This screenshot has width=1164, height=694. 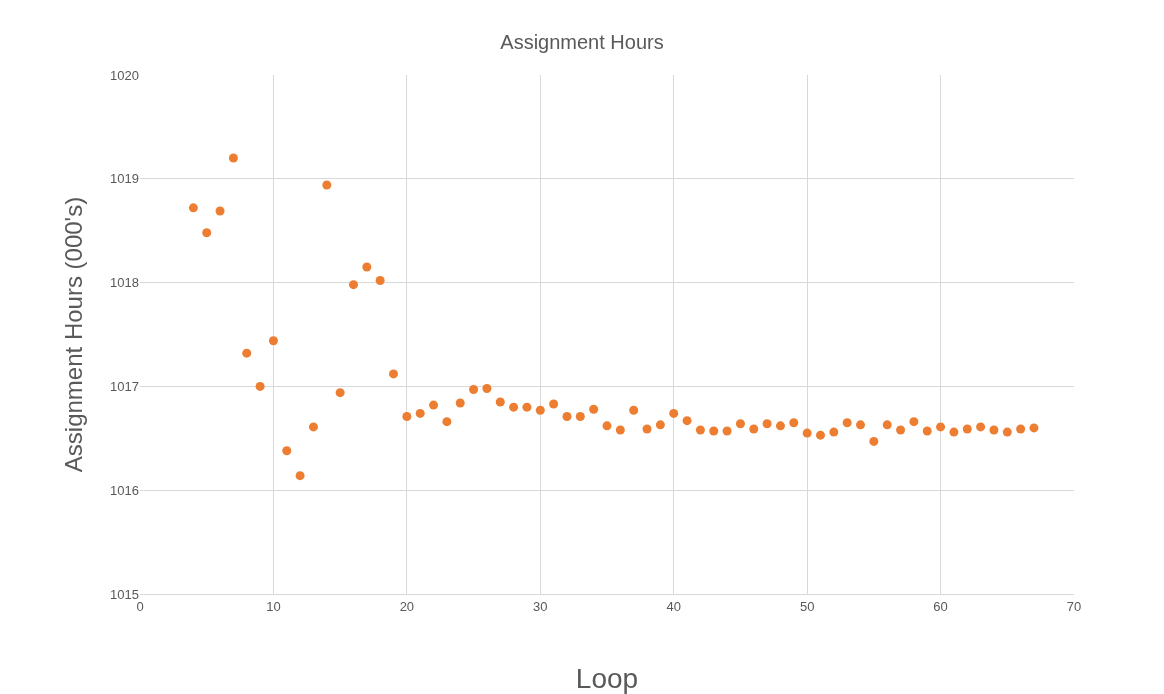 I want to click on y-tick-label: 1019, so click(x=124, y=179).